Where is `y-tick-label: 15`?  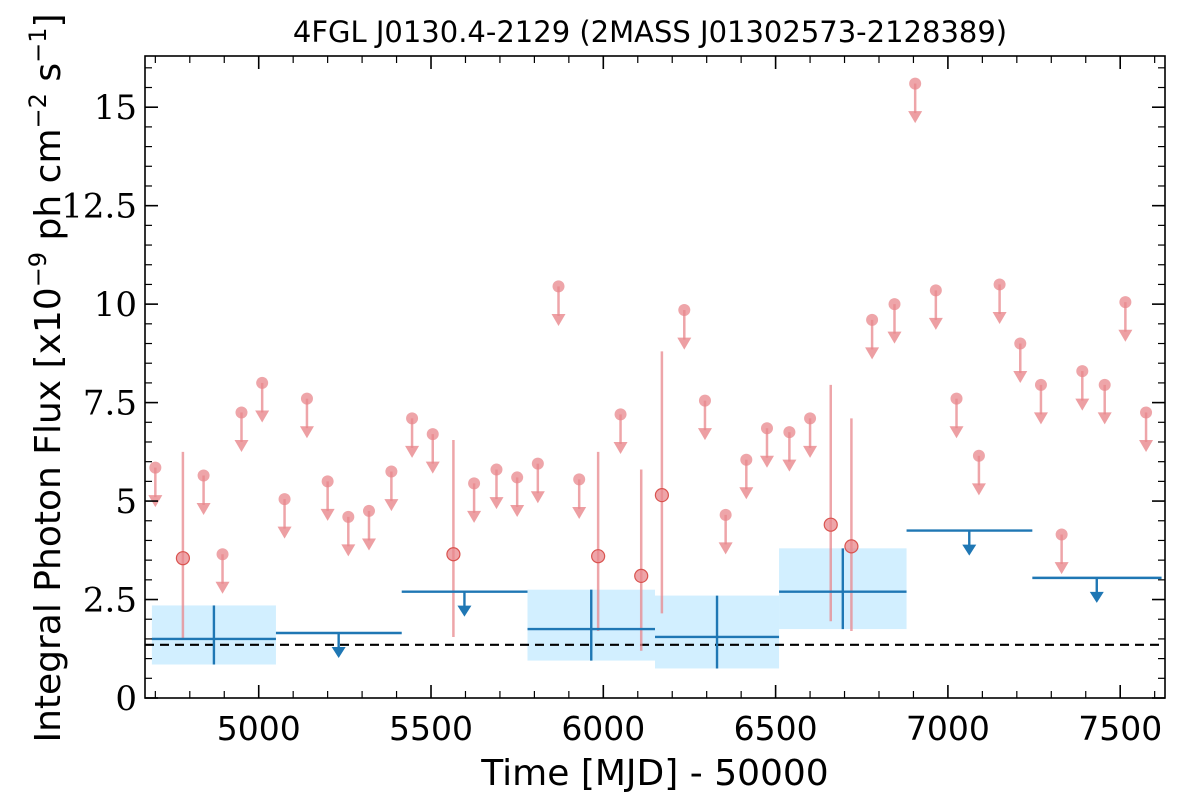
y-tick-label: 15 is located at coordinates (115, 108).